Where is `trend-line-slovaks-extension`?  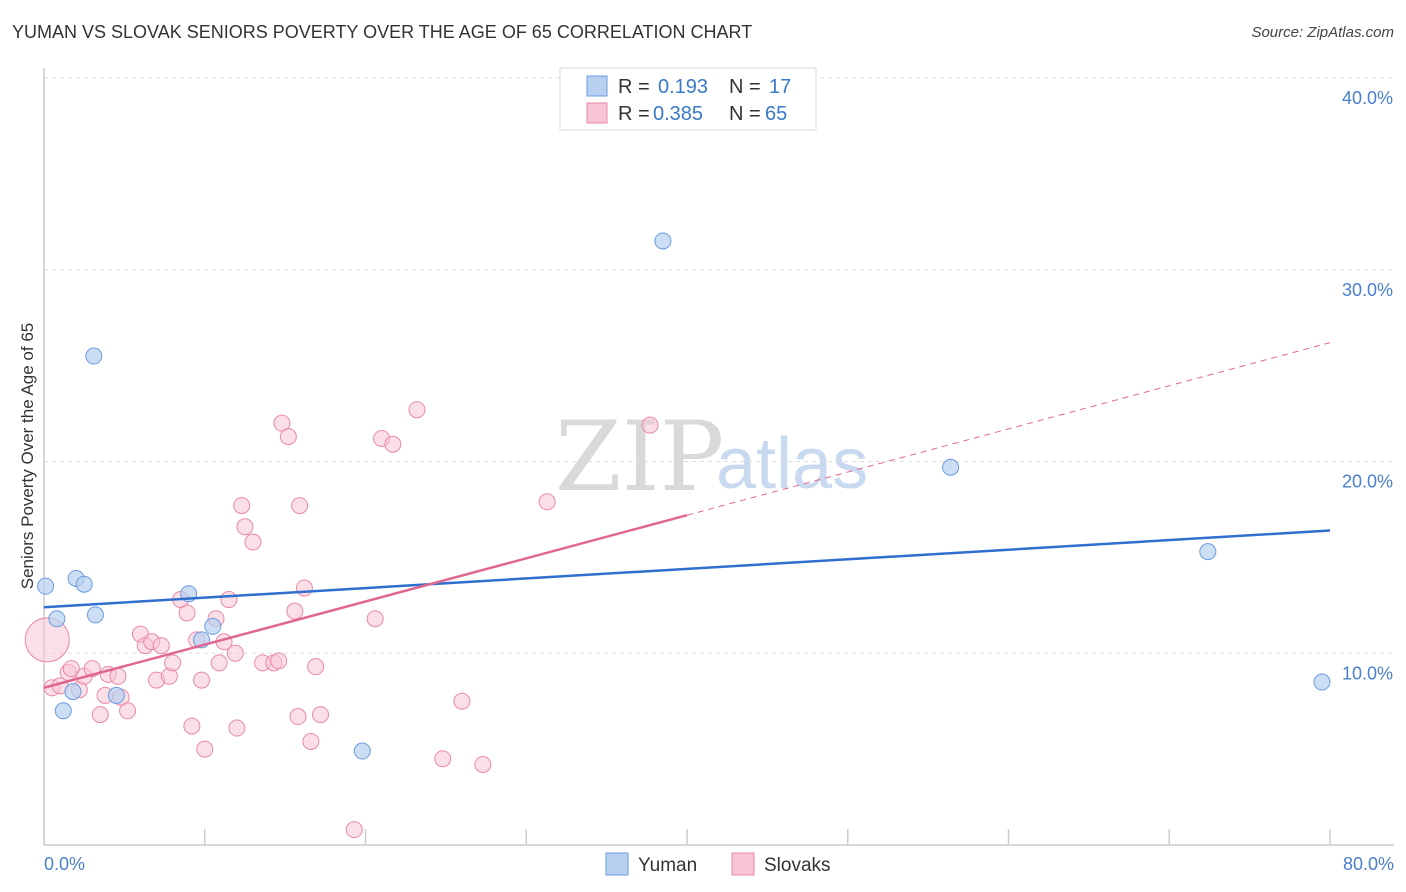 trend-line-slovaks-extension is located at coordinates (1008, 429).